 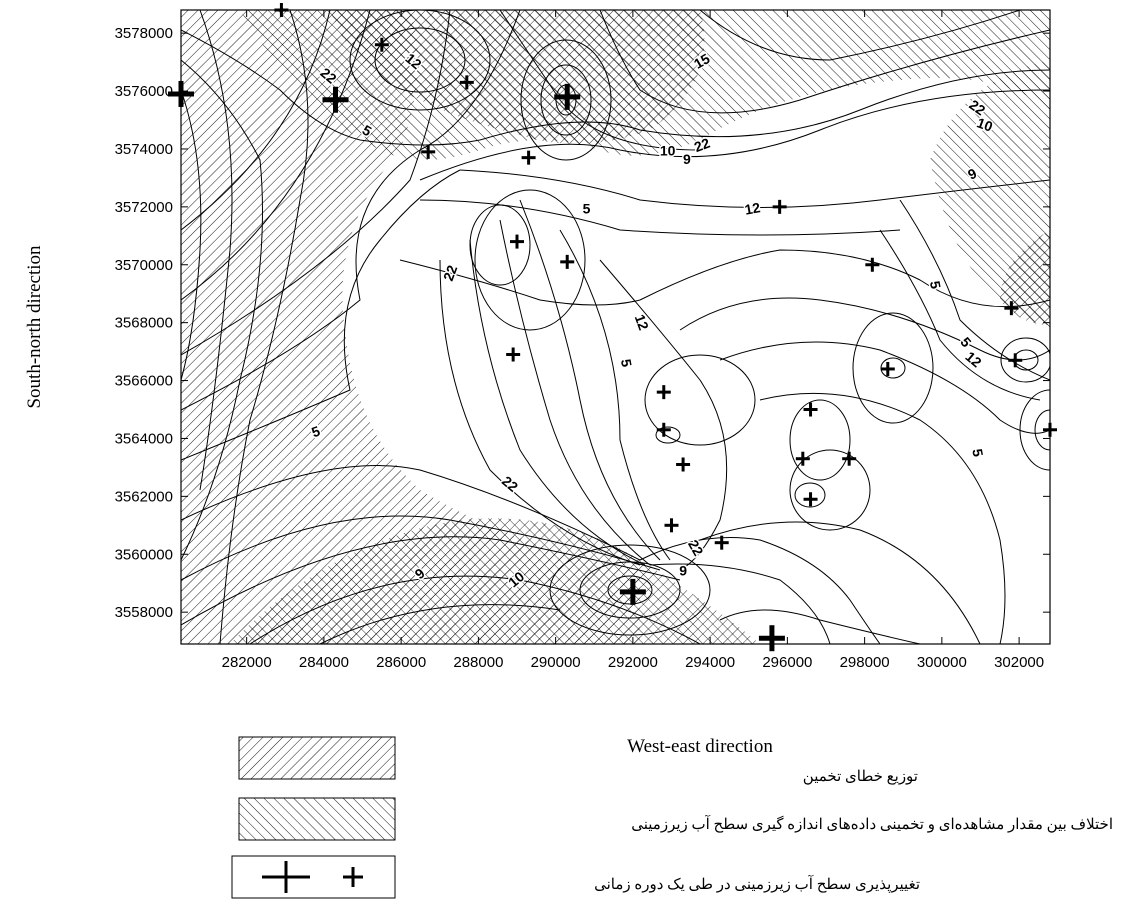 I want to click on x-tick-label: 296000, so click(x=787, y=662).